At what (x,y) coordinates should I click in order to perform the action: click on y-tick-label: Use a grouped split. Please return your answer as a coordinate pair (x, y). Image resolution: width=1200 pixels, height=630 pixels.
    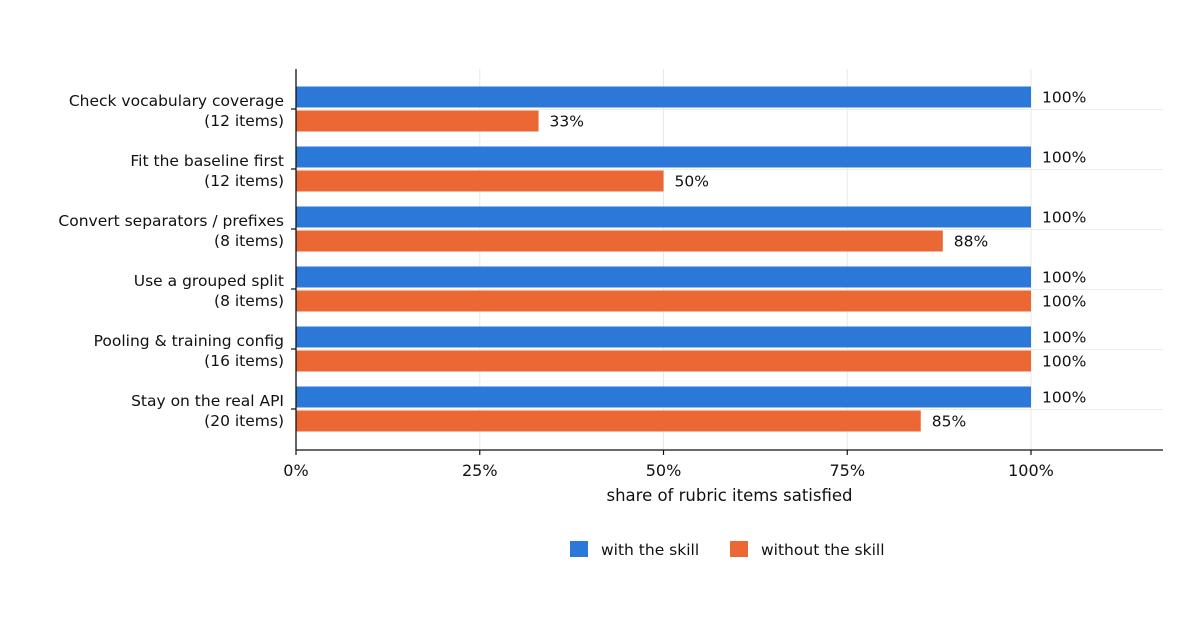
    Looking at the image, I should click on (209, 281).